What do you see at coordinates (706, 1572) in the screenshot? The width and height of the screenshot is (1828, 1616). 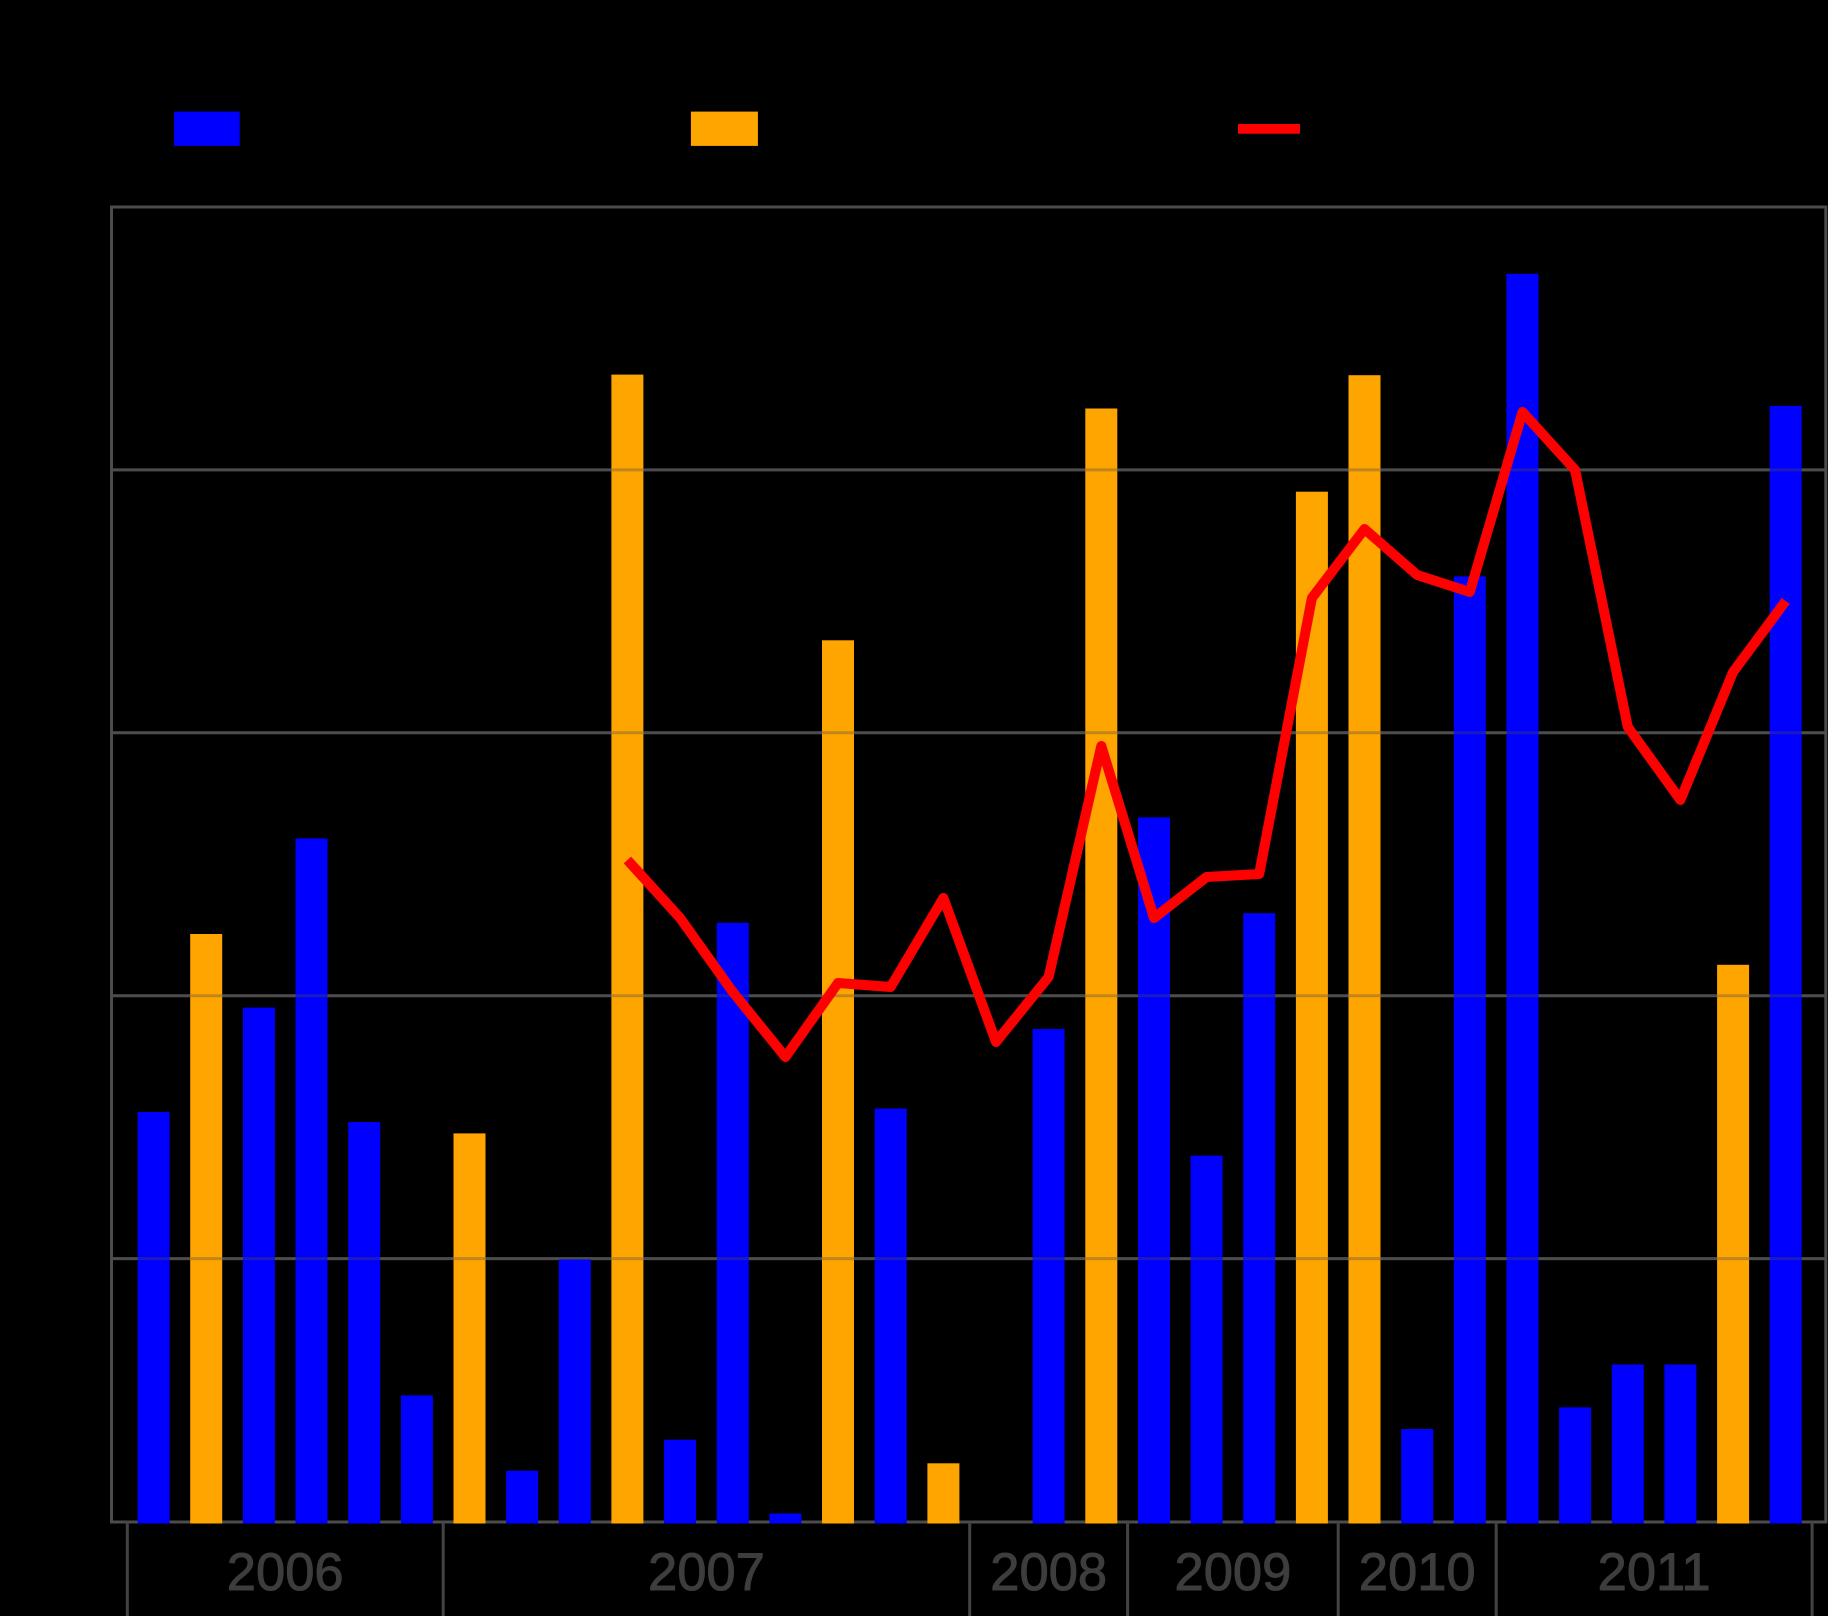 I see `svg-text: 2007` at bounding box center [706, 1572].